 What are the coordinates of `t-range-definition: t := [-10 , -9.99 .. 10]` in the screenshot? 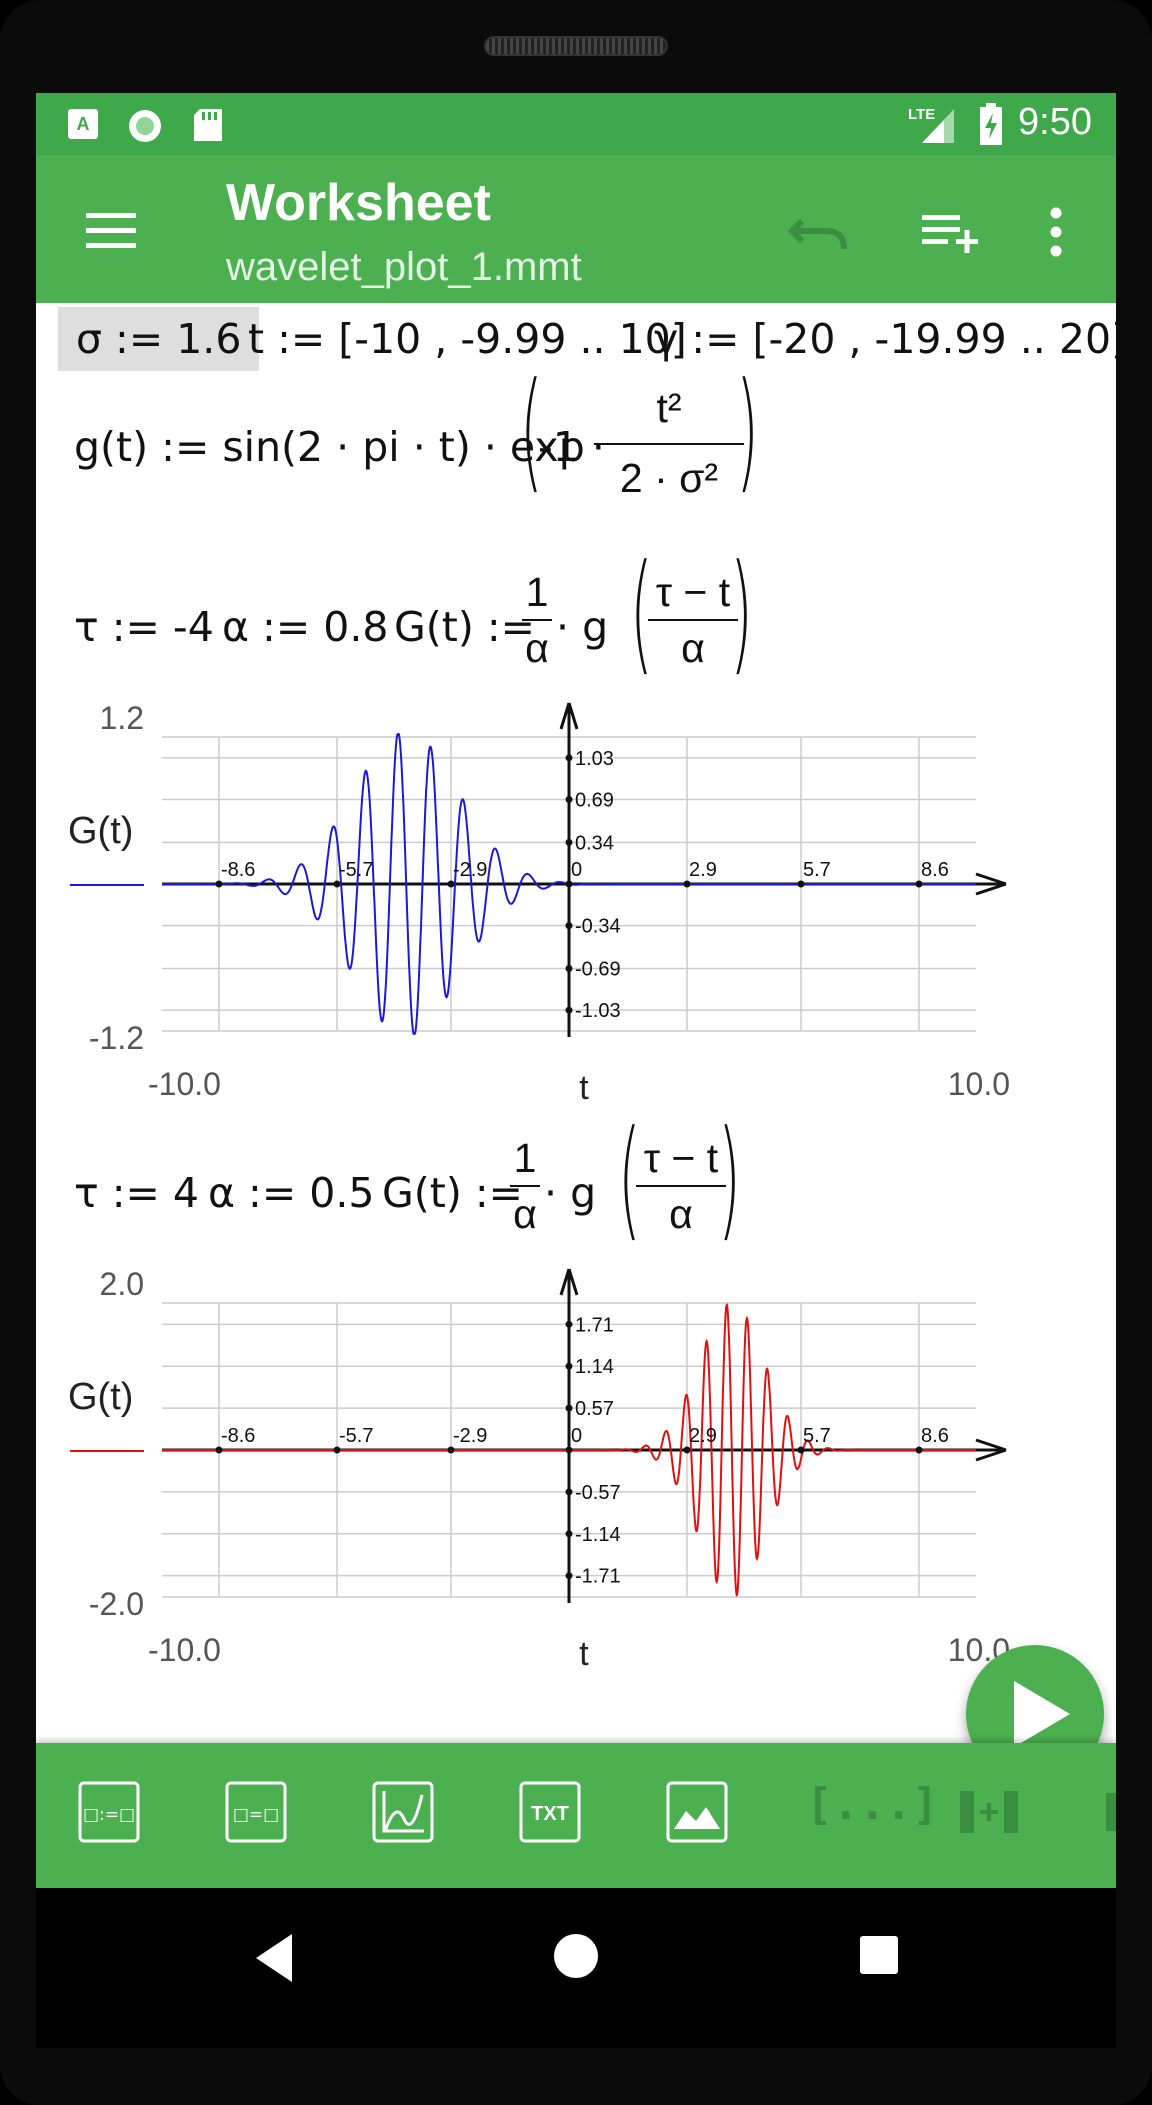 It's located at (467, 339).